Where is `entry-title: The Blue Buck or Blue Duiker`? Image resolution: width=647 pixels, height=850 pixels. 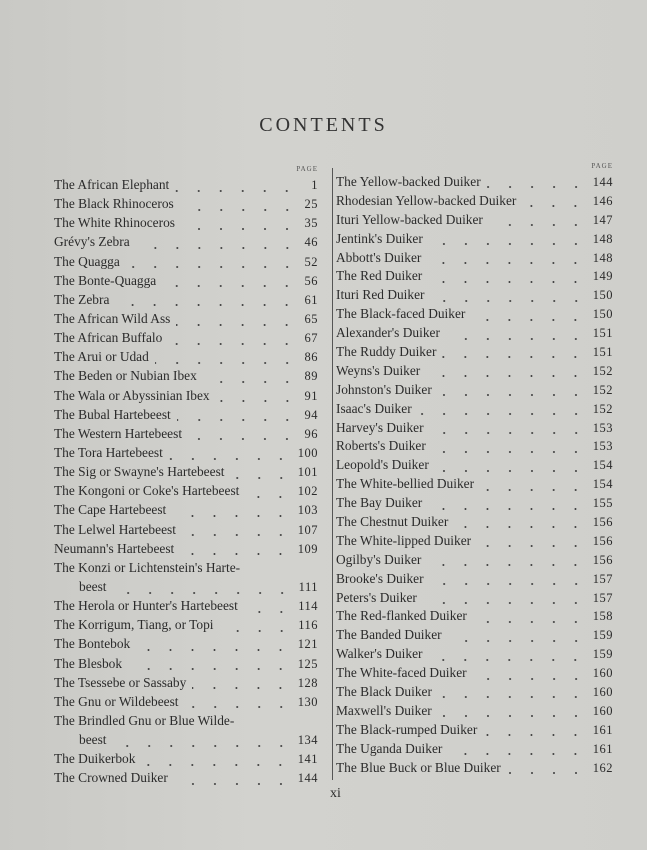
entry-title: The Blue Buck or Blue Duiker is located at coordinates (418, 767).